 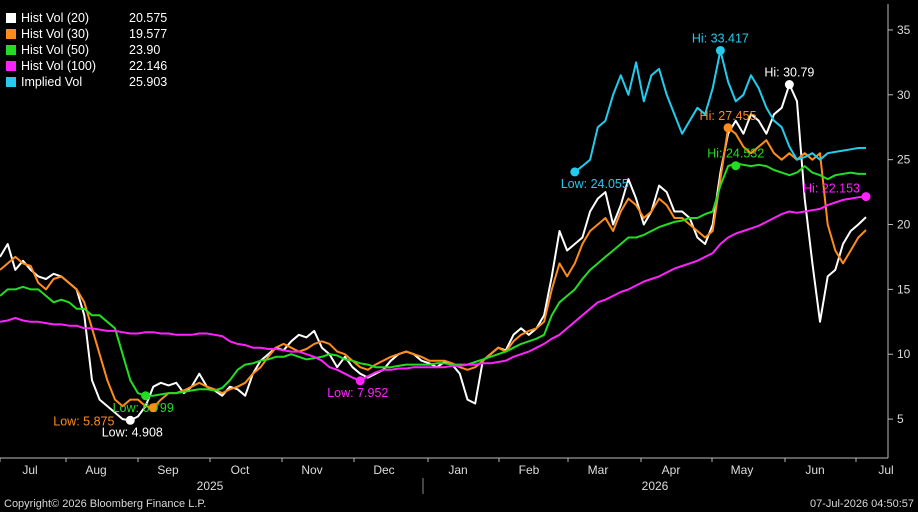 I want to click on legend-label: Hist Vol (100), so click(x=59, y=66).